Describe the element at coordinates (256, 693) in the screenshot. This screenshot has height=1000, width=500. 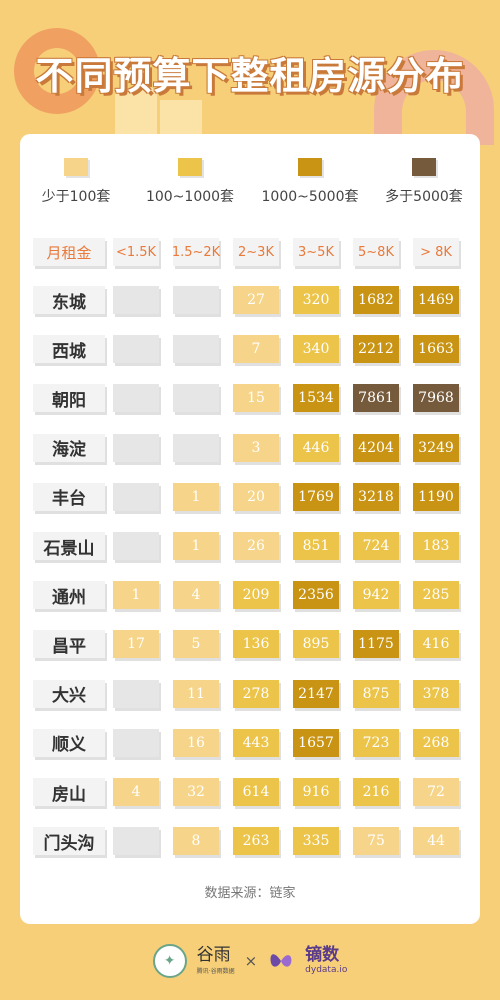
I see `heatmap-cell: 278` at that location.